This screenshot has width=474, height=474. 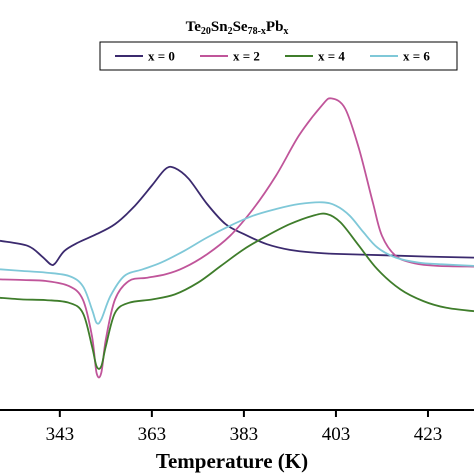 I want to click on chart-title: Te20Sn2Se78-xPbx, so click(x=237, y=28).